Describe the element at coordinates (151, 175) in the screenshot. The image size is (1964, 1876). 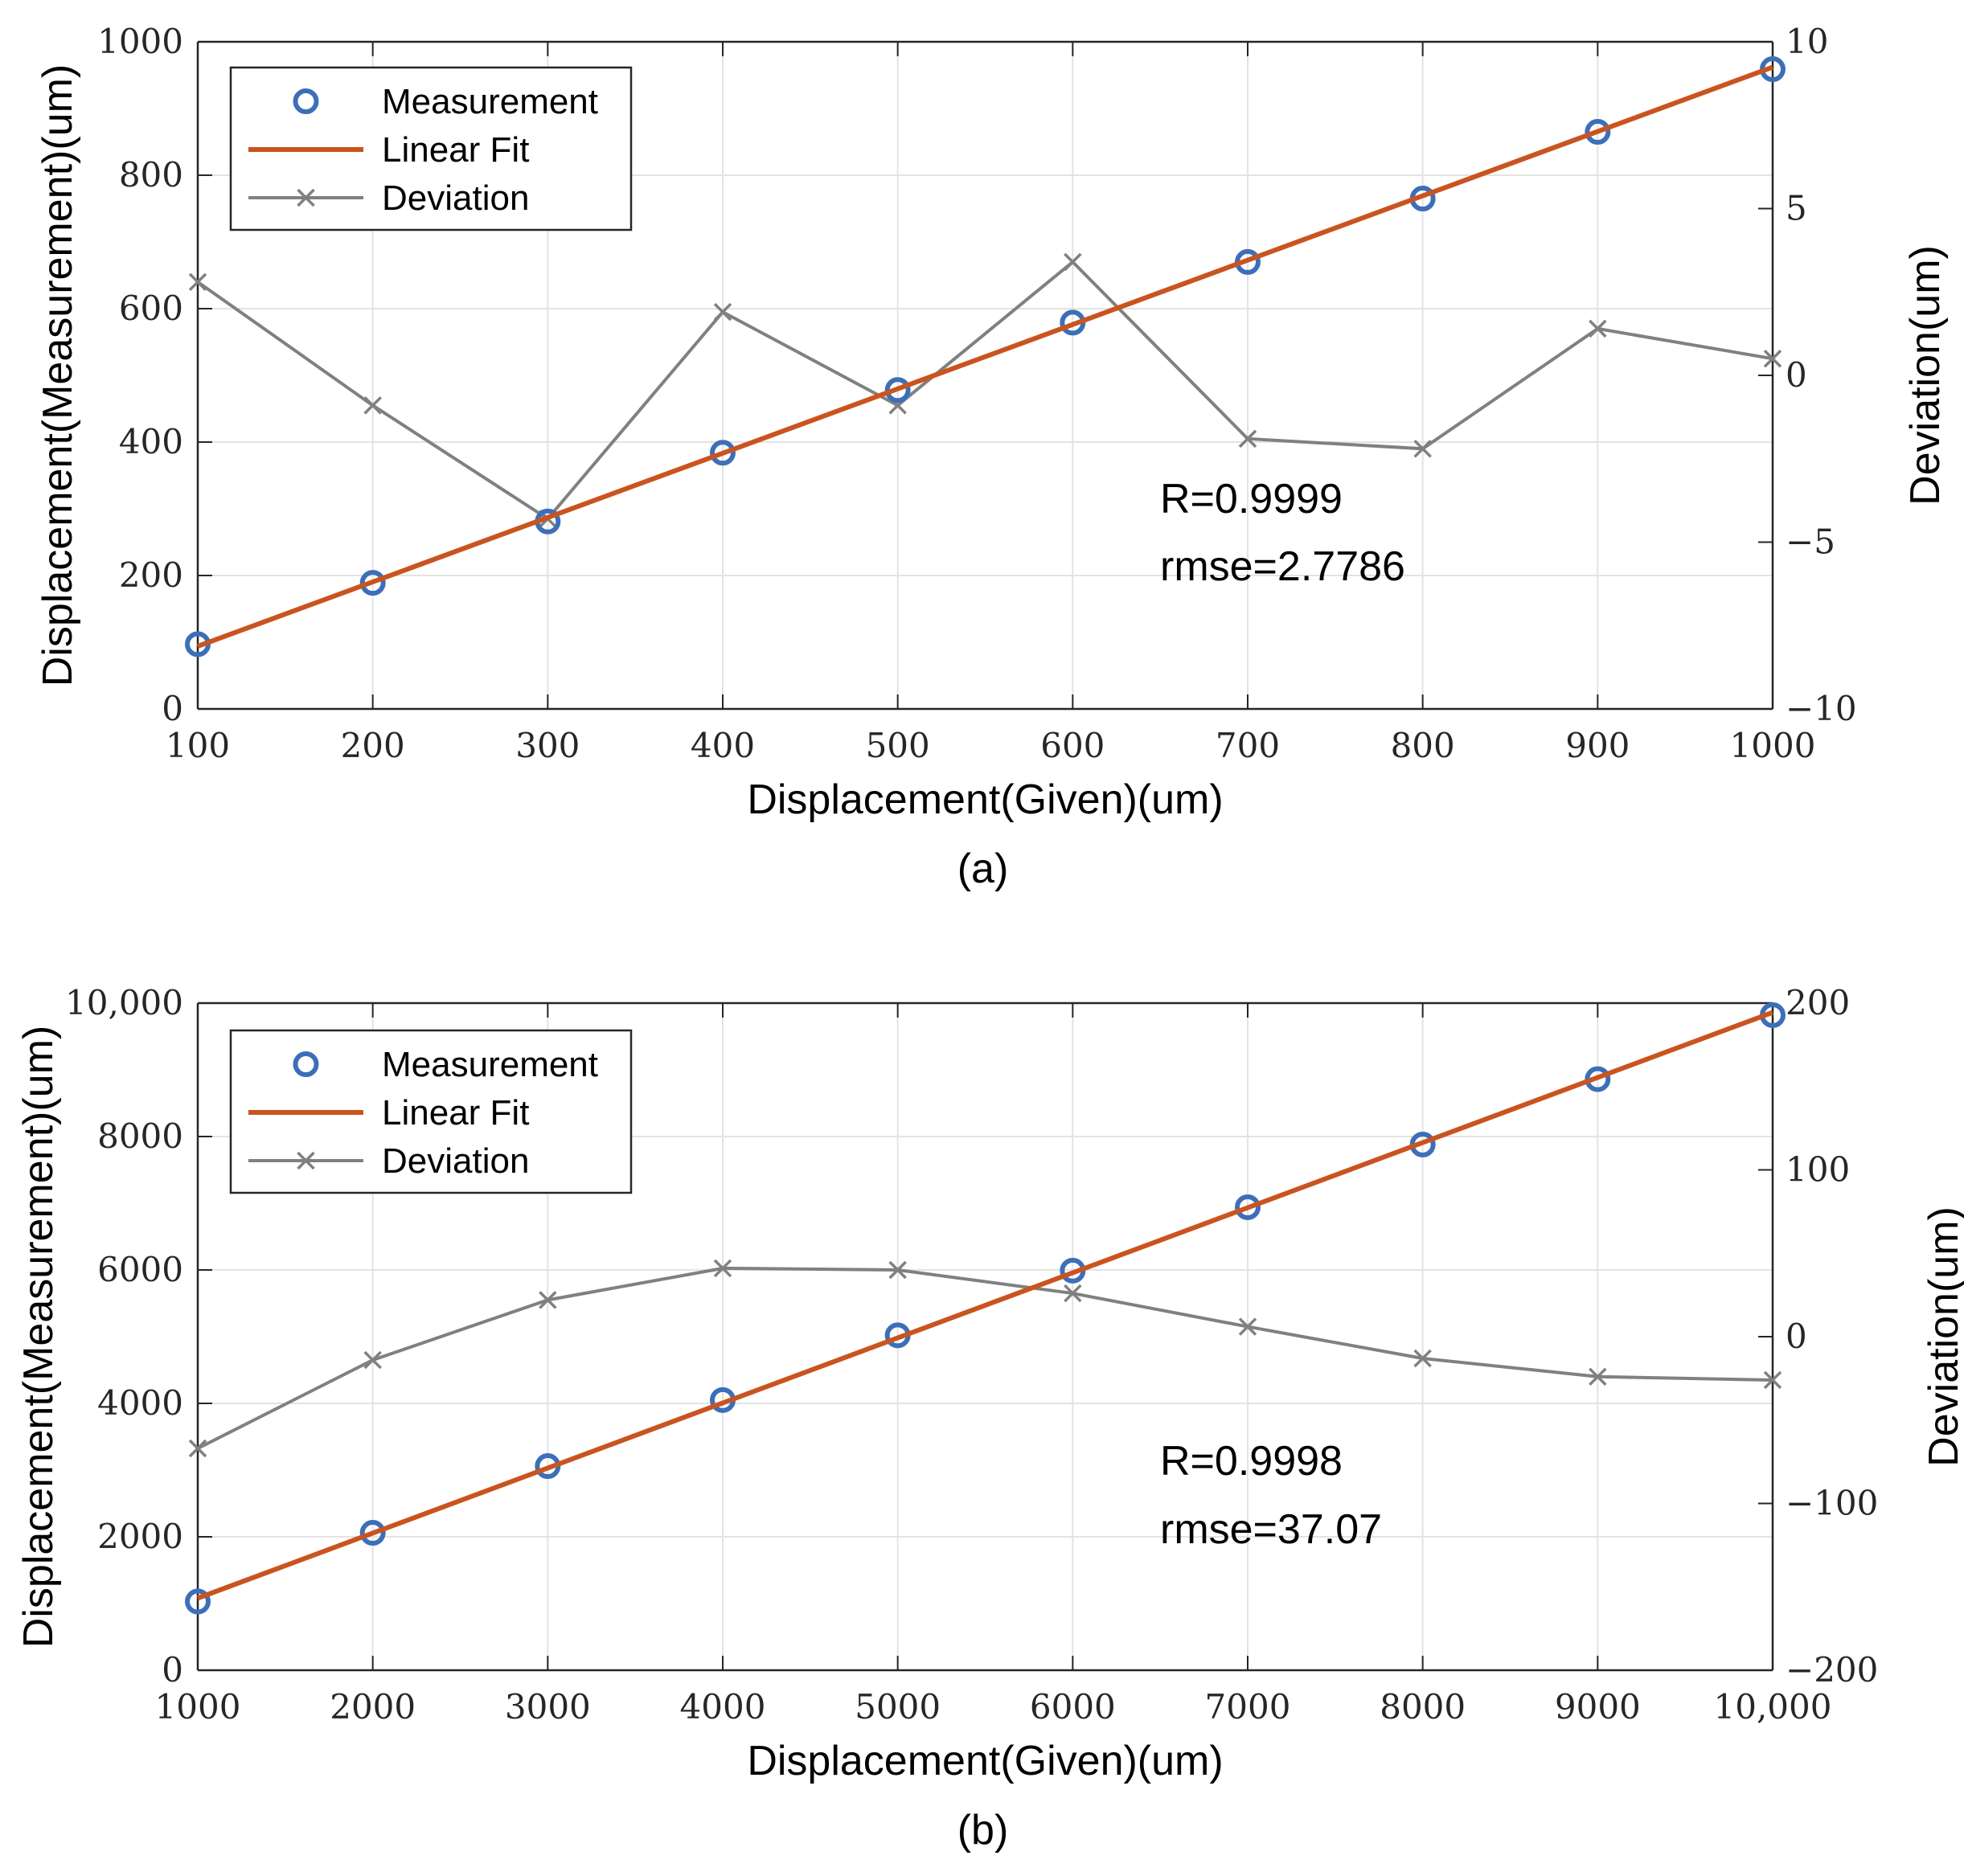
I see `y-tick-label: 800` at that location.